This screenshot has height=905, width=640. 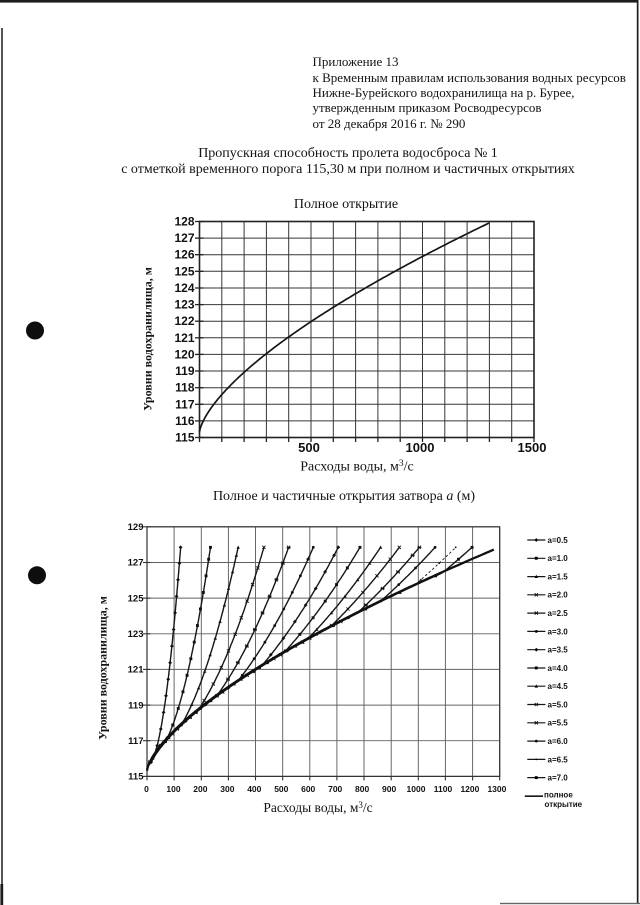 I want to click on svg-text: a=3.5, so click(x=558, y=650).